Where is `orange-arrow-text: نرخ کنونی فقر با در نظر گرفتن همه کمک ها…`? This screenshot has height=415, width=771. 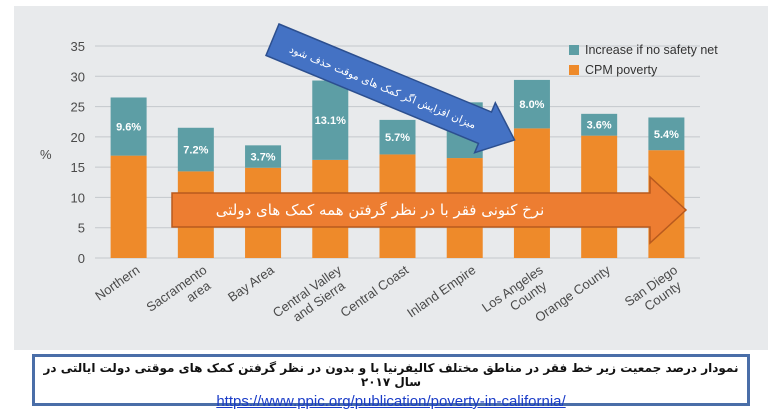 orange-arrow-text: نرخ کنونی فقر با در نظر گرفتن همه کمک ها… is located at coordinates (380, 210).